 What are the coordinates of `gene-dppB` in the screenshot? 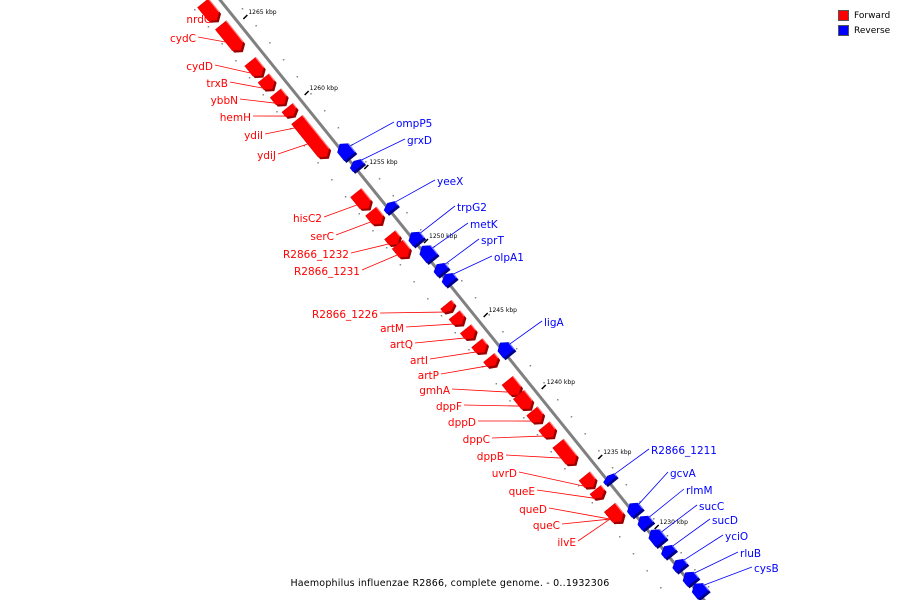 It's located at (565, 452).